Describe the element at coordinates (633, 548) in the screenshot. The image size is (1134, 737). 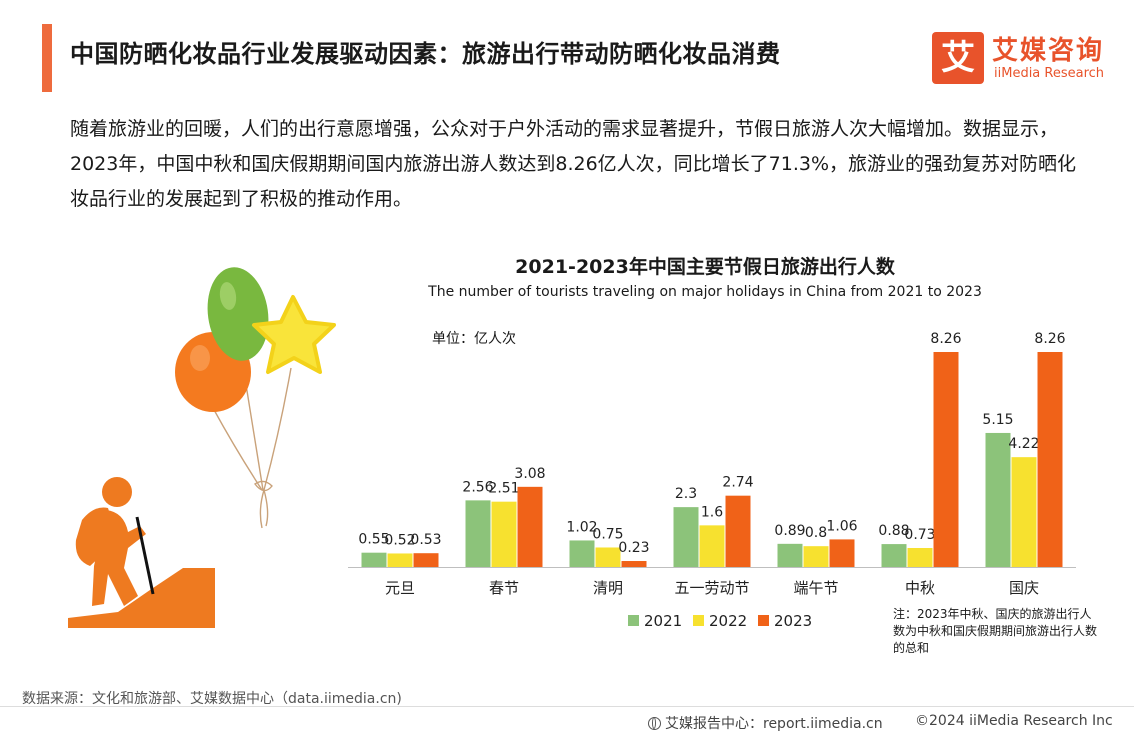
I see `data-label-2023-2: 0.23` at that location.